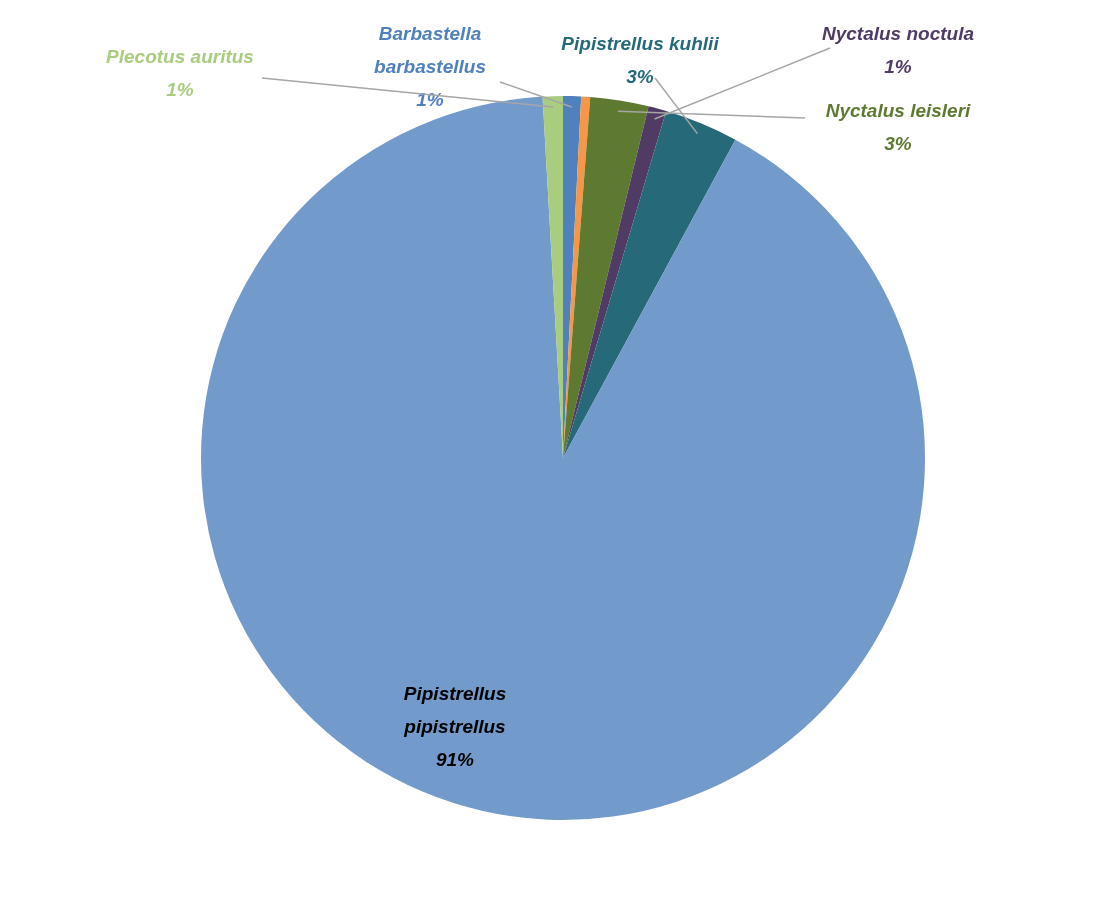 The width and height of the screenshot is (1103, 899). Describe the element at coordinates (180, 57) in the screenshot. I see `slice-label: Plecotus auritus` at that location.